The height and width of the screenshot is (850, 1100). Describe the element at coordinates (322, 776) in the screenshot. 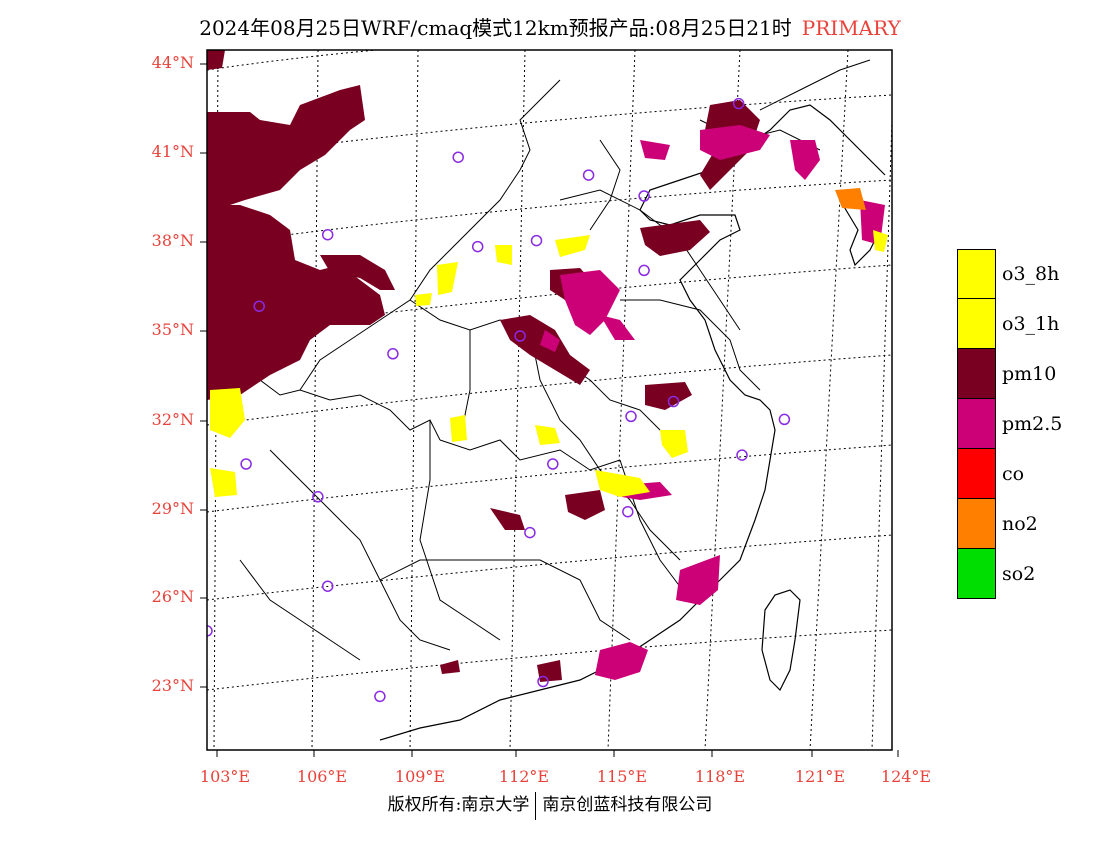

I see `lon-tick-label: 106°E` at that location.